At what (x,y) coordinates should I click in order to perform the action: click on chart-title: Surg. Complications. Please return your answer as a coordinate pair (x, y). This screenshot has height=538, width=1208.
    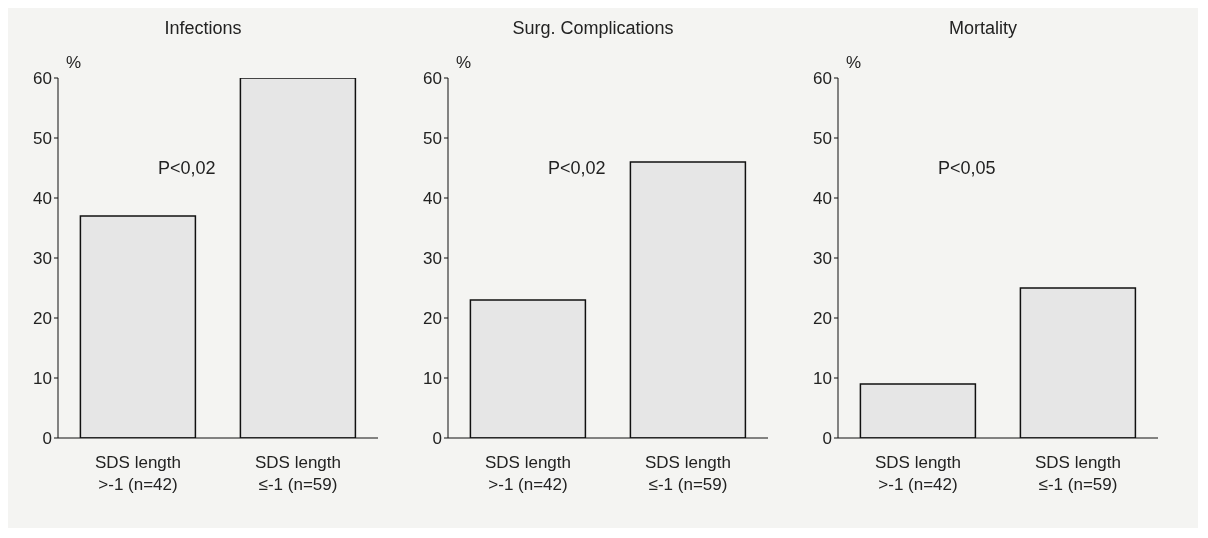
    Looking at the image, I should click on (593, 28).